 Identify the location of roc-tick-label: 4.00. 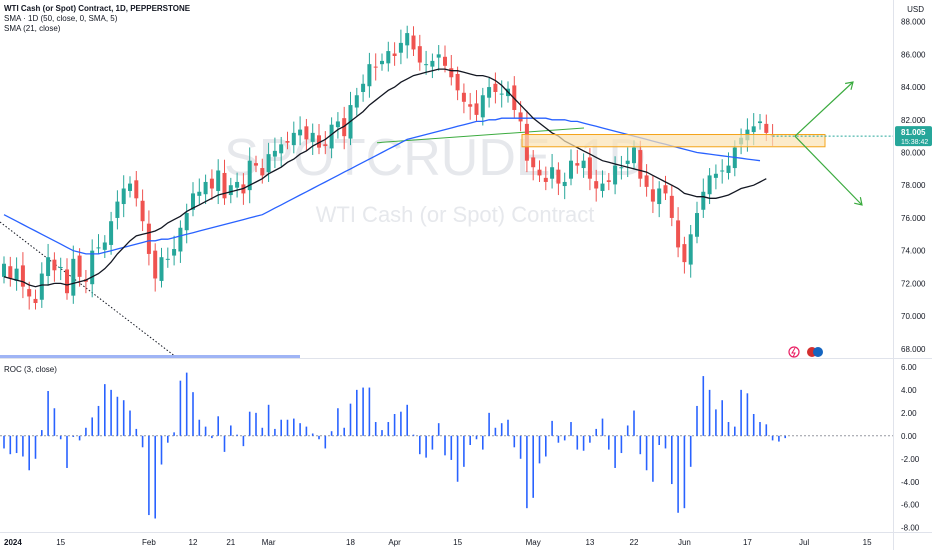
(909, 390).